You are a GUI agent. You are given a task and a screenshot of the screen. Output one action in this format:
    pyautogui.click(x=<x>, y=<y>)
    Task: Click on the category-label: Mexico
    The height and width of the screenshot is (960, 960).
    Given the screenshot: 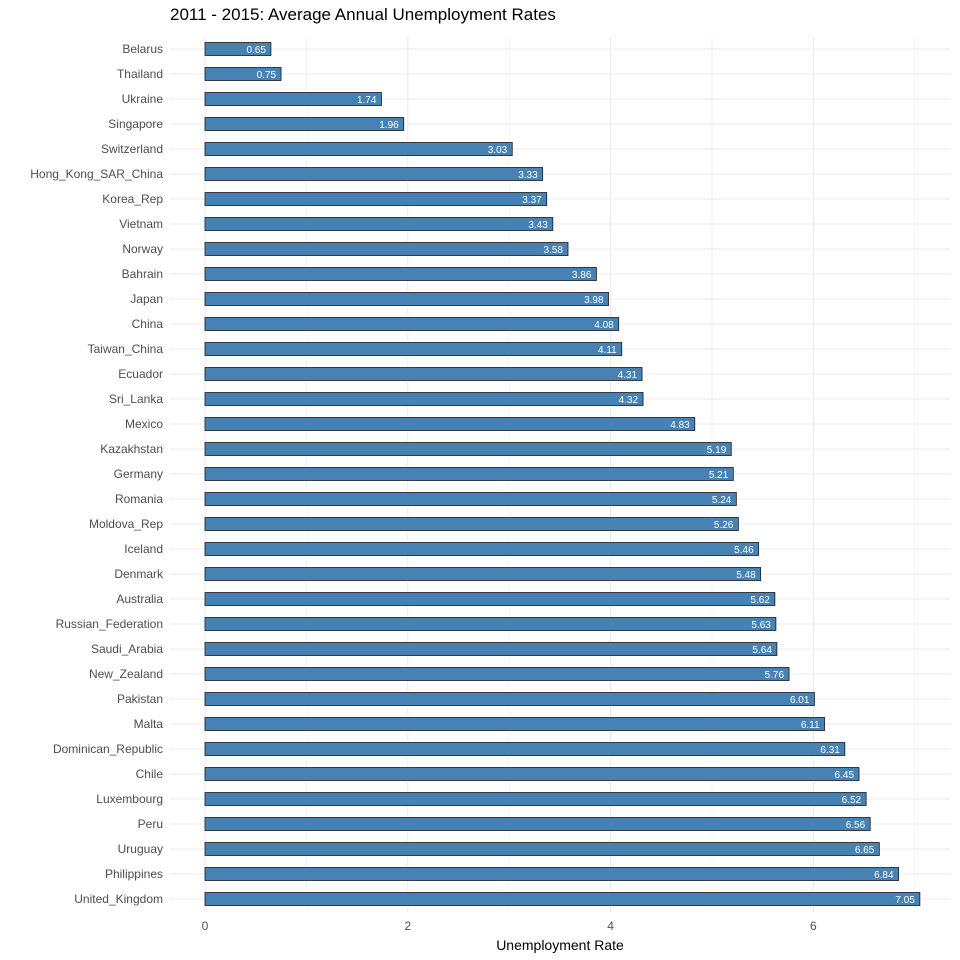 What is the action you would take?
    pyautogui.click(x=144, y=424)
    